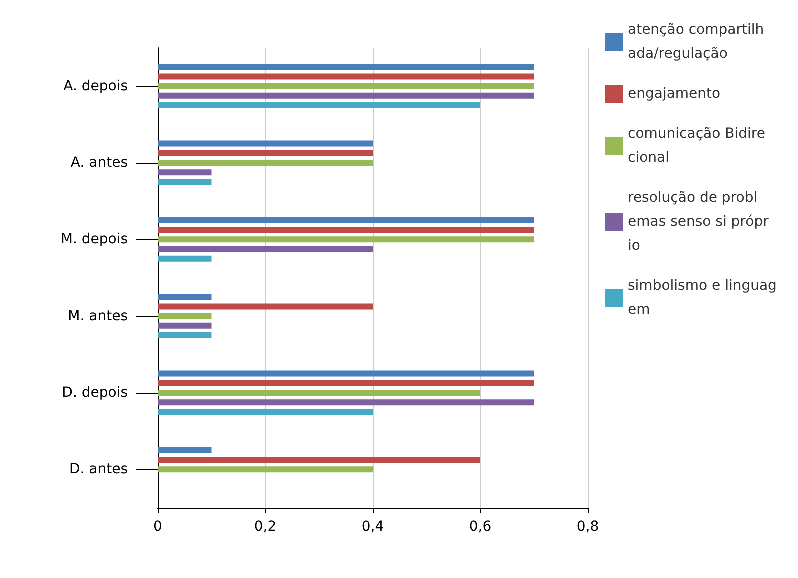 Image resolution: width=798 pixels, height=578 pixels. What do you see at coordinates (702, 298) in the screenshot?
I see `legend-label: simbolismo e linguagem` at bounding box center [702, 298].